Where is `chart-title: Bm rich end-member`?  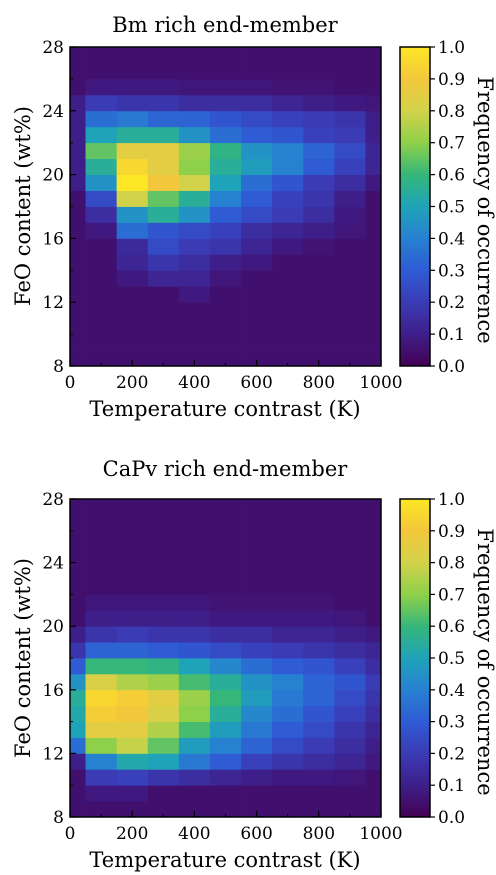
chart-title: Bm rich end-member is located at coordinates (225, 25).